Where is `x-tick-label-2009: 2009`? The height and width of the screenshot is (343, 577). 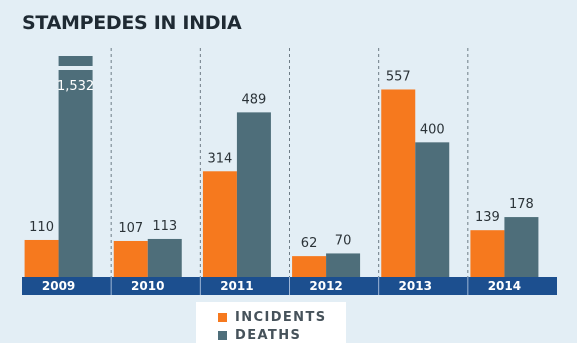
x-tick-label-2009: 2009 is located at coordinates (58, 286).